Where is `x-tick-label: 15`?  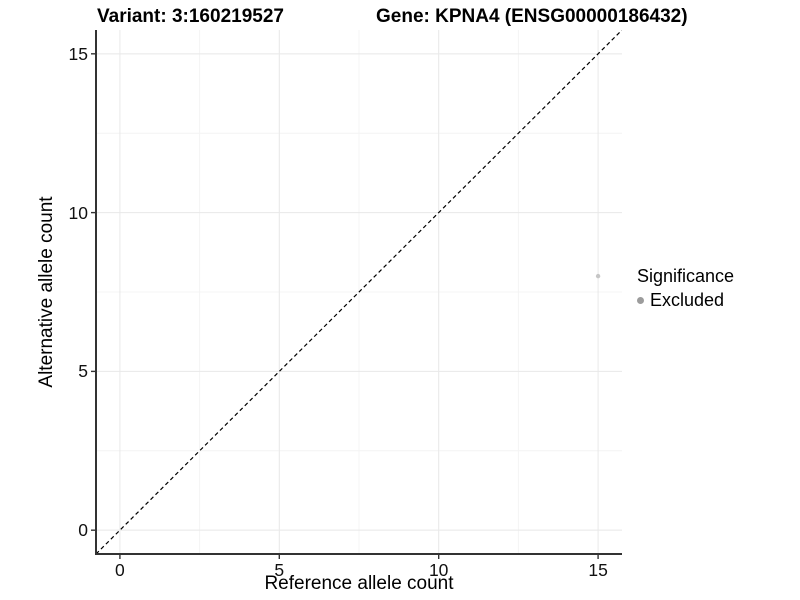 x-tick-label: 15 is located at coordinates (598, 570).